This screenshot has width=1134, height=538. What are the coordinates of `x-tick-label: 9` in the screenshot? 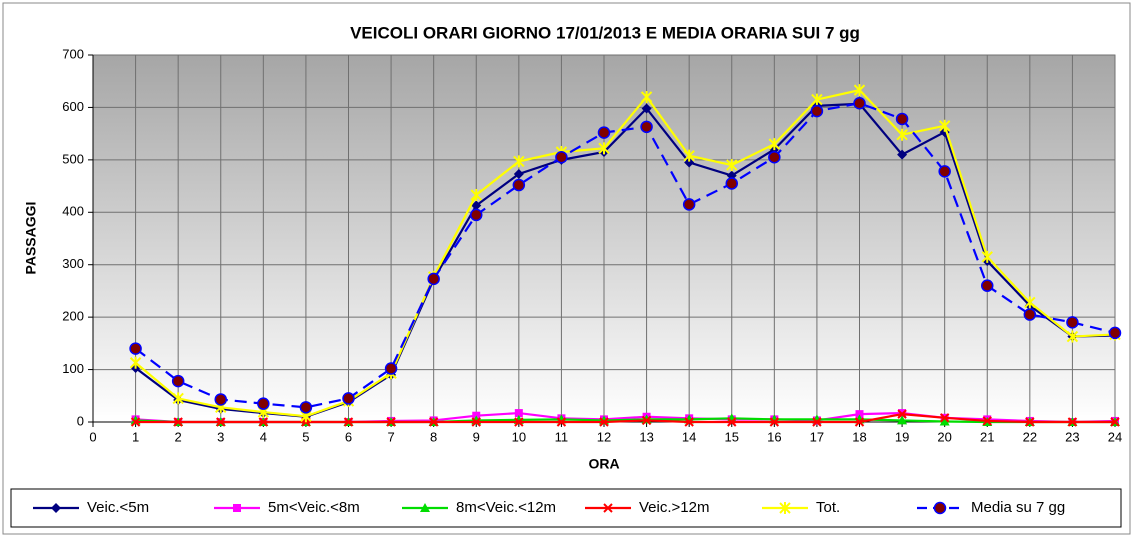 It's located at (476, 436).